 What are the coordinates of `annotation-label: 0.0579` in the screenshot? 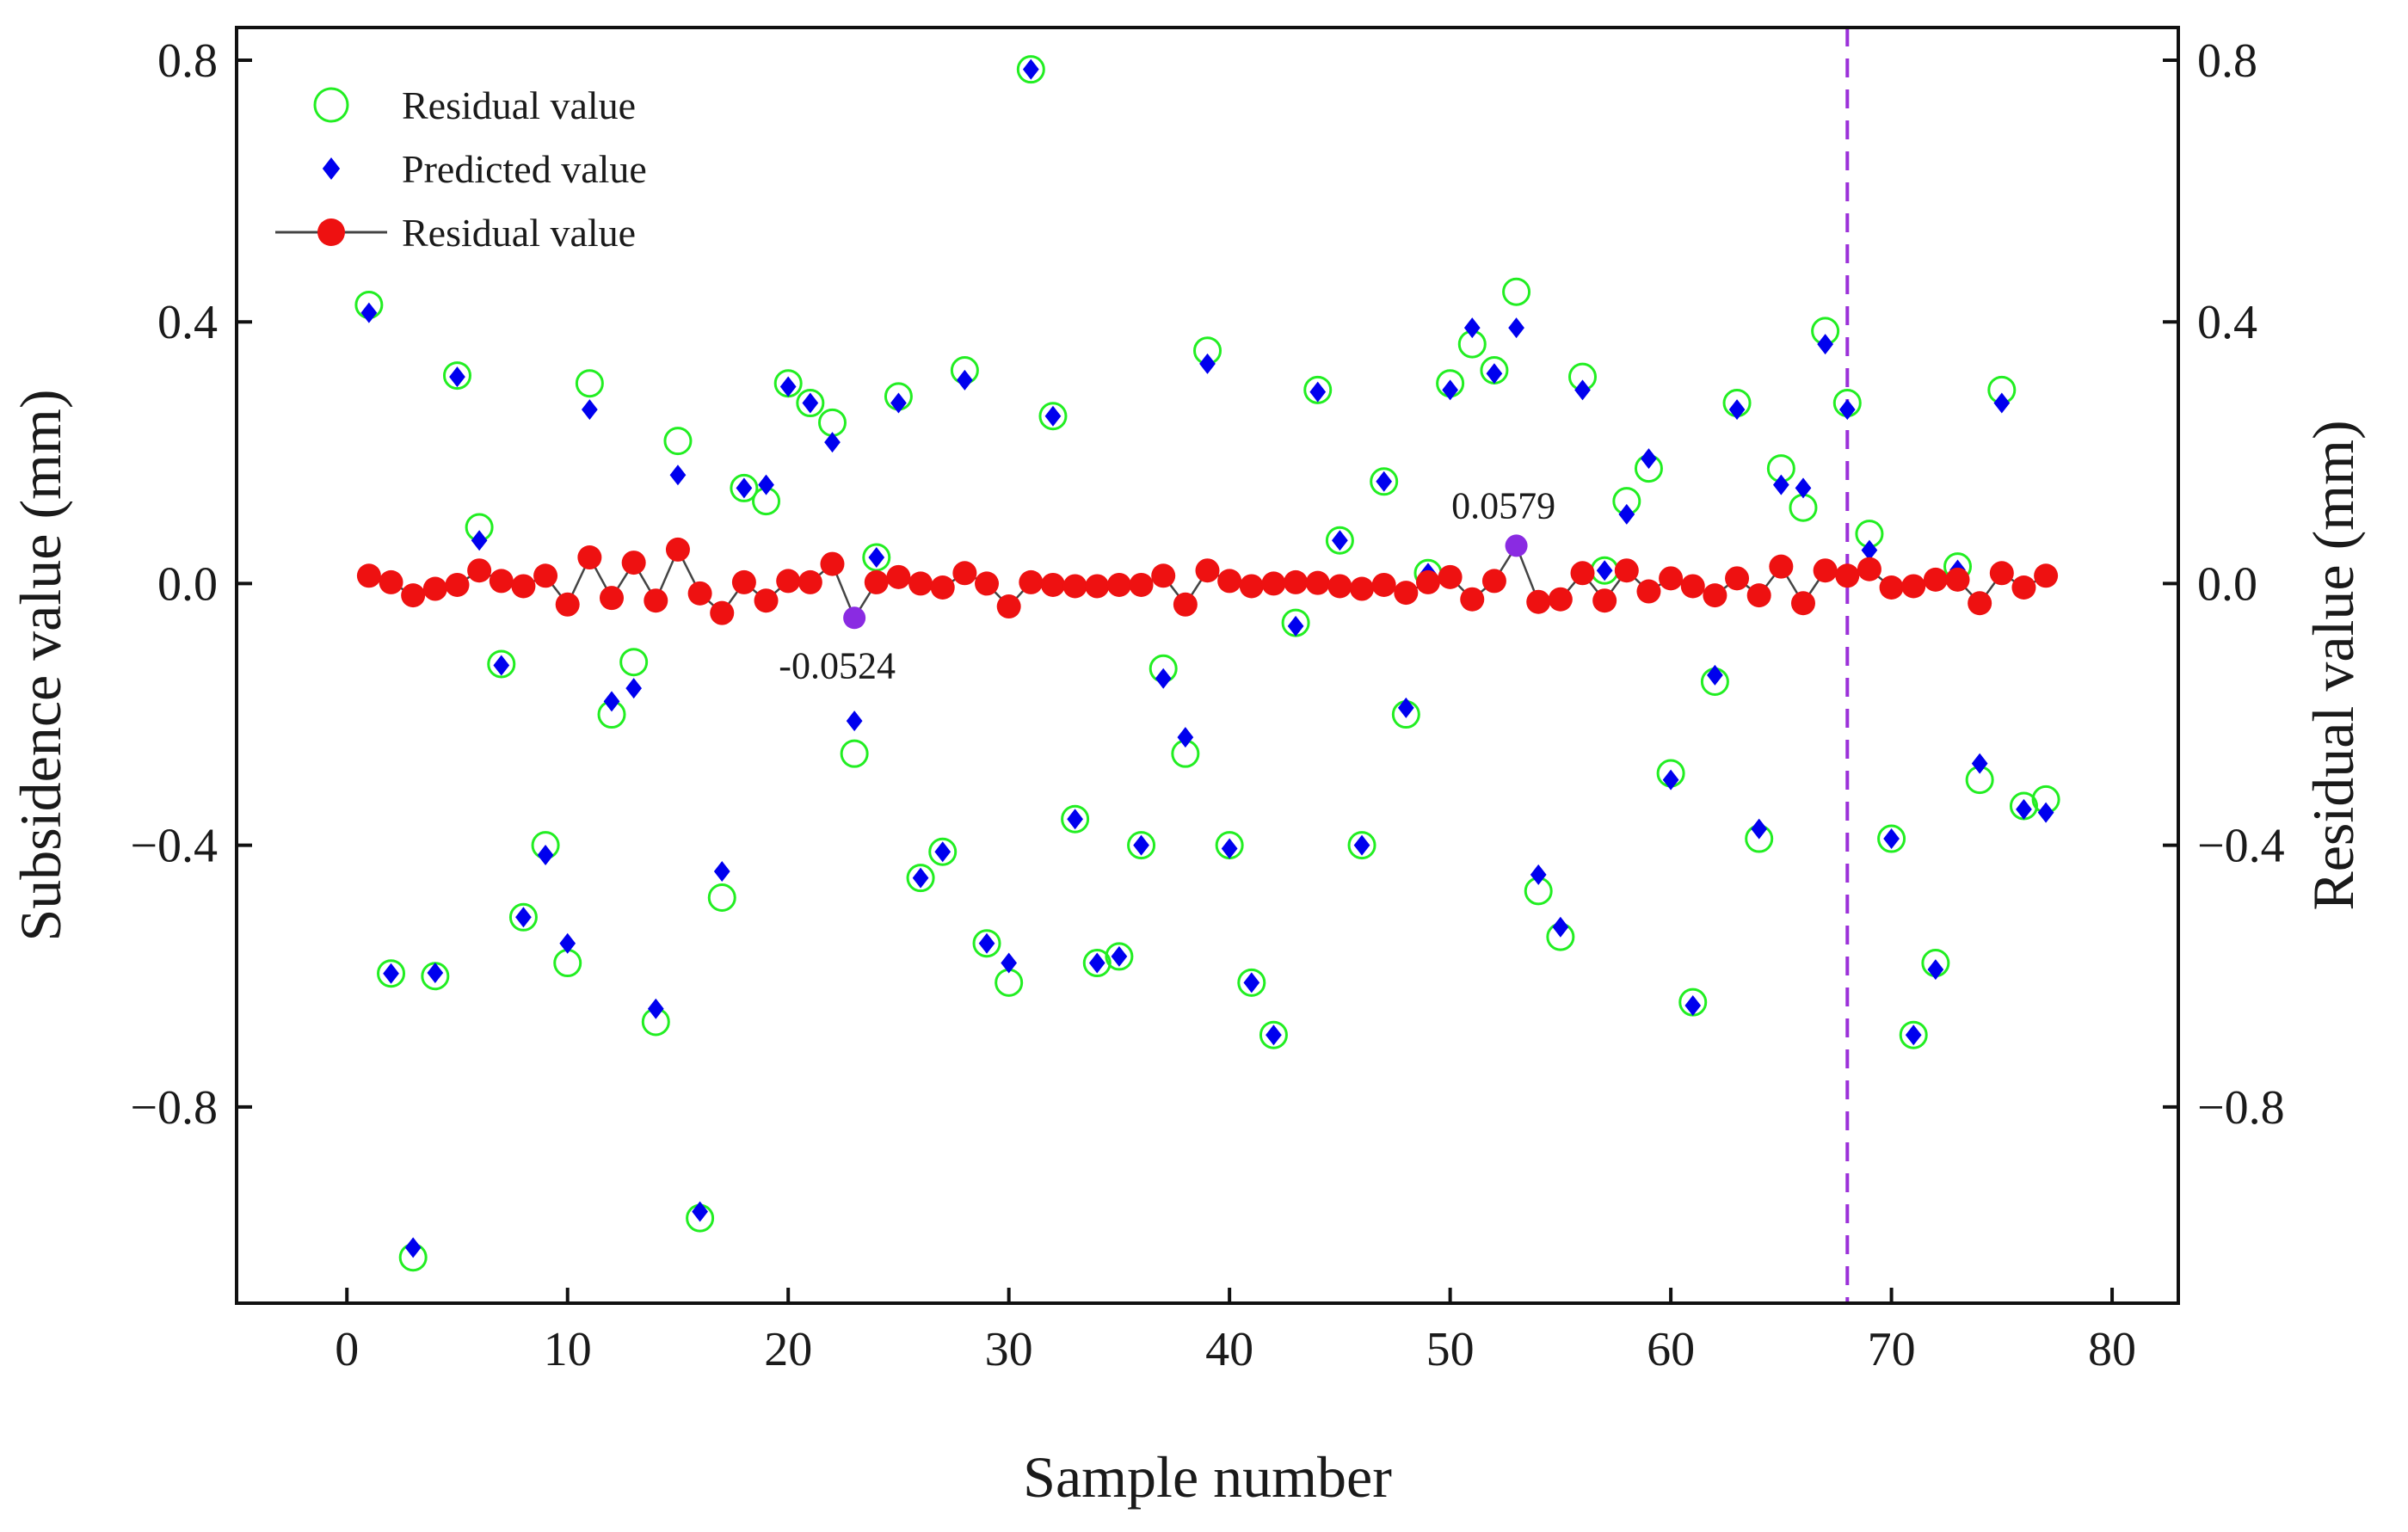 It's located at (1503, 505).